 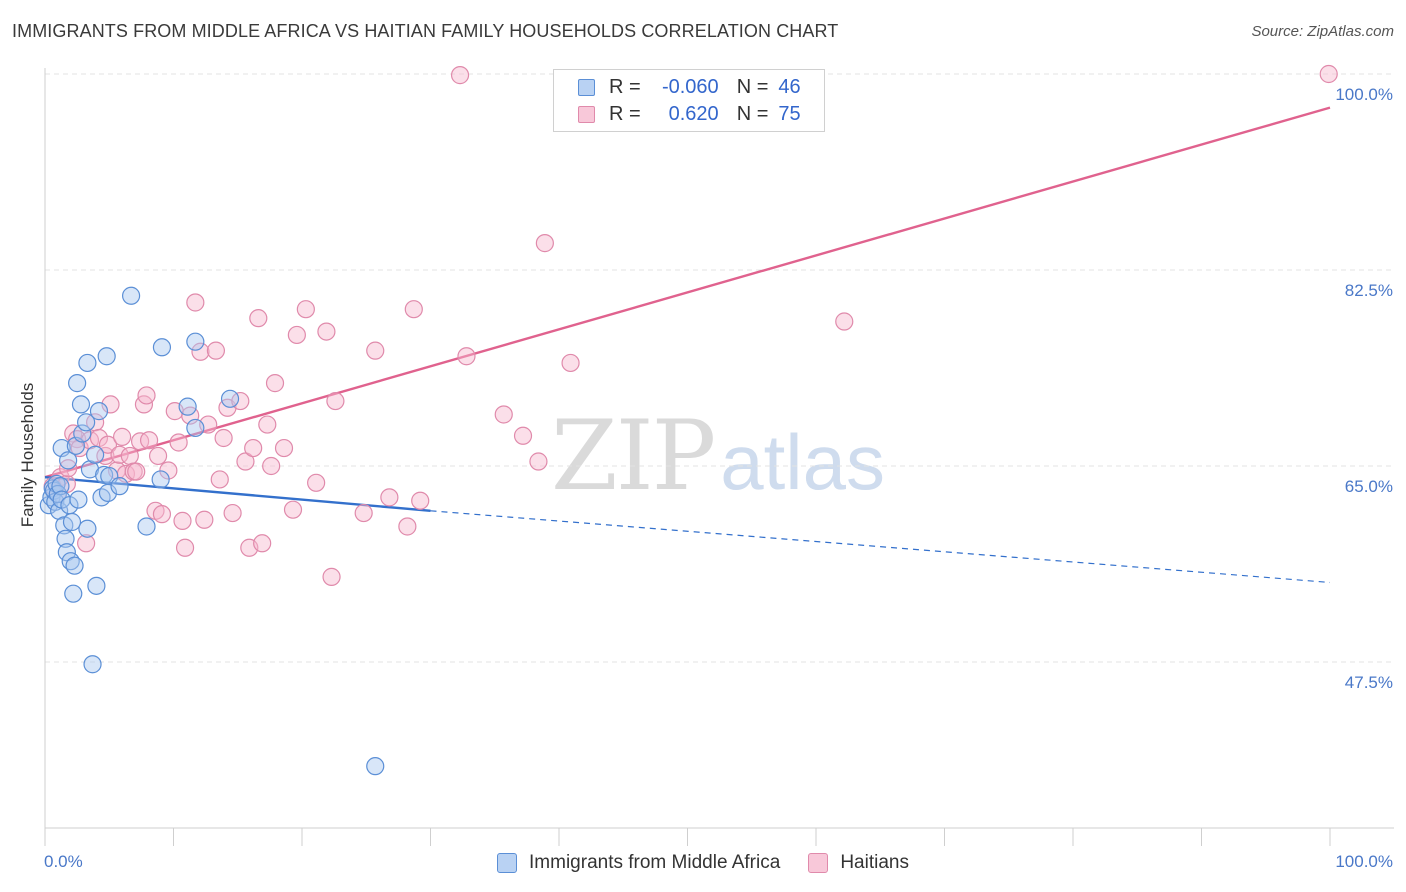 What do you see at coordinates (586, 114) in the screenshot?
I see `legend-swatch-pink` at bounding box center [586, 114].